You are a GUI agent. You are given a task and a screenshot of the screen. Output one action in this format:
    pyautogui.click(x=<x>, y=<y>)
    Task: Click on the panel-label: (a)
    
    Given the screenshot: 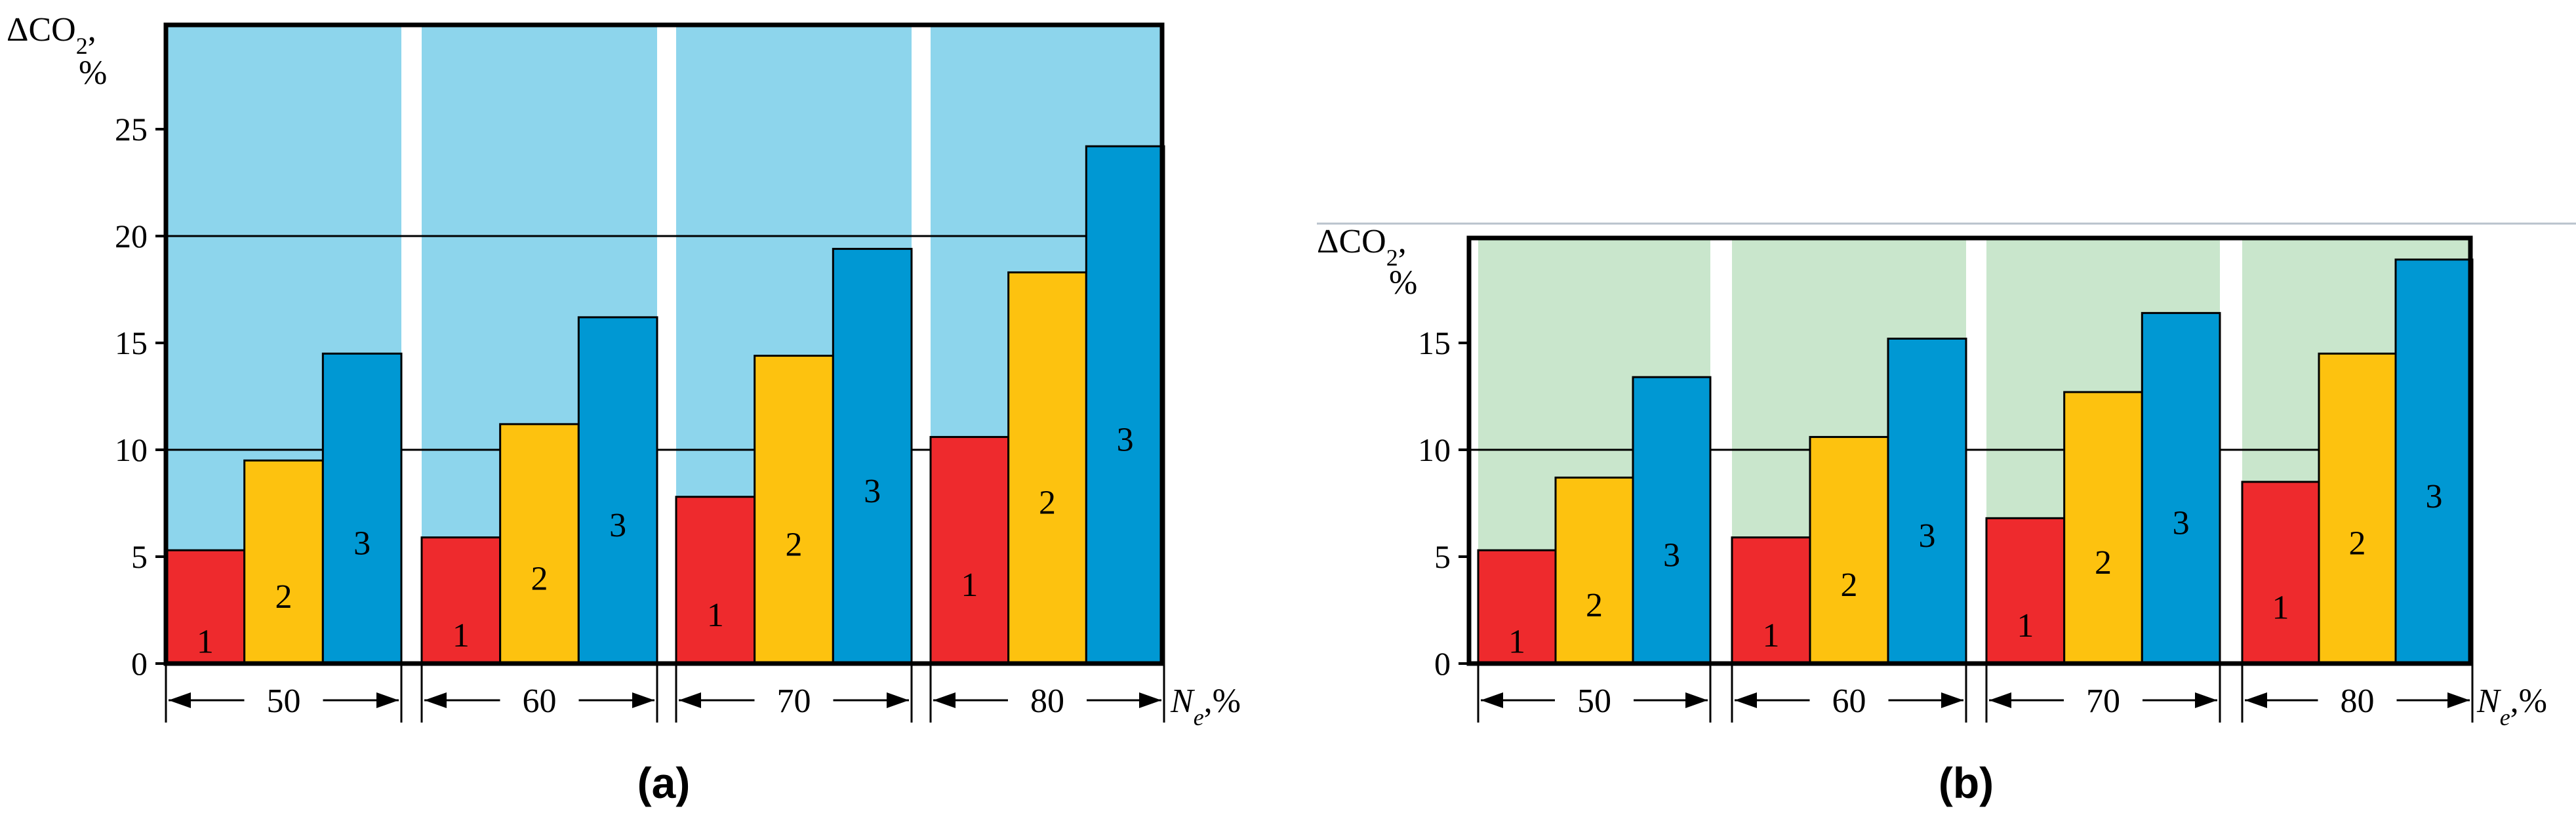 What is the action you would take?
    pyautogui.click(x=664, y=783)
    